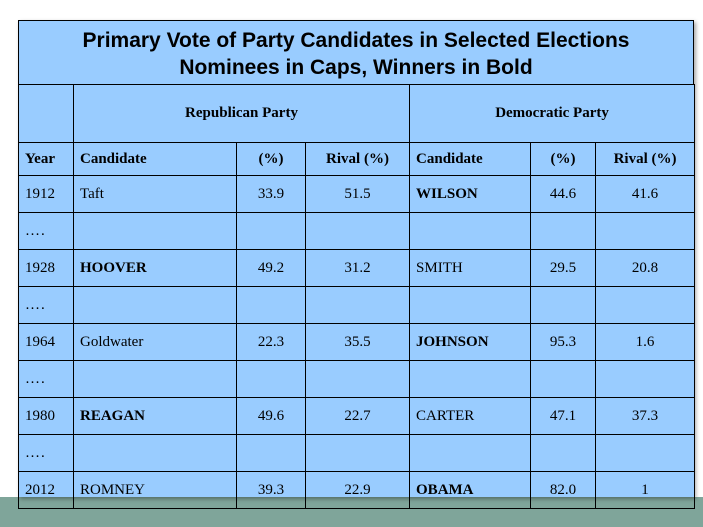 The height and width of the screenshot is (527, 703). I want to click on rep-candidate-cell: HOOVER, so click(155, 268).